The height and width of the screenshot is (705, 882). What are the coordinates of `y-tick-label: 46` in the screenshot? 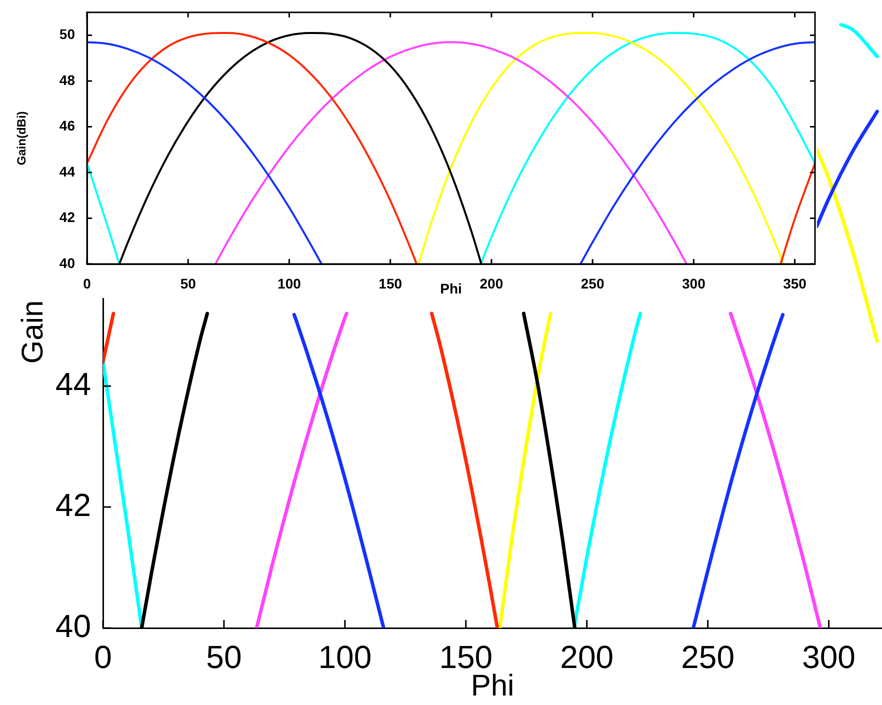 It's located at (67, 126).